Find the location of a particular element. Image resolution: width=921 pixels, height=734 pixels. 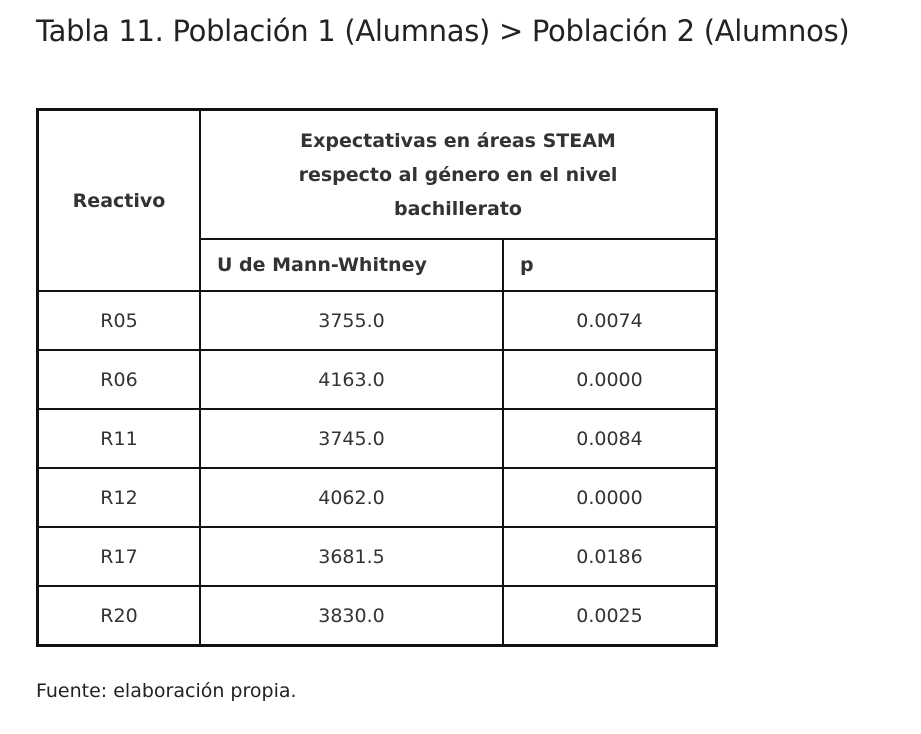

table-row: R05 3755.0 0.0074 is located at coordinates (377, 320).